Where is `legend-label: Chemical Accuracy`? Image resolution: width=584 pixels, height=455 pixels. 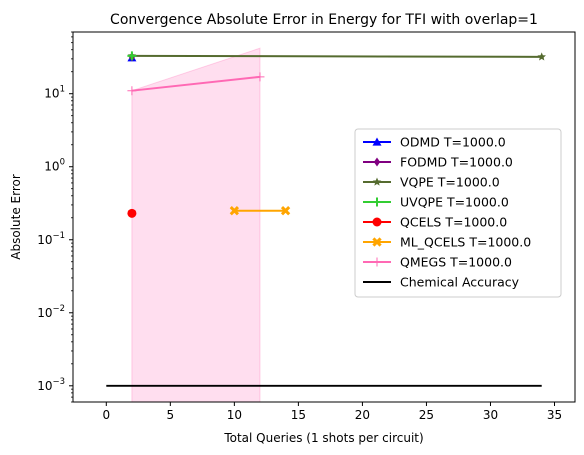
legend-label: Chemical Accuracy is located at coordinates (460, 282).